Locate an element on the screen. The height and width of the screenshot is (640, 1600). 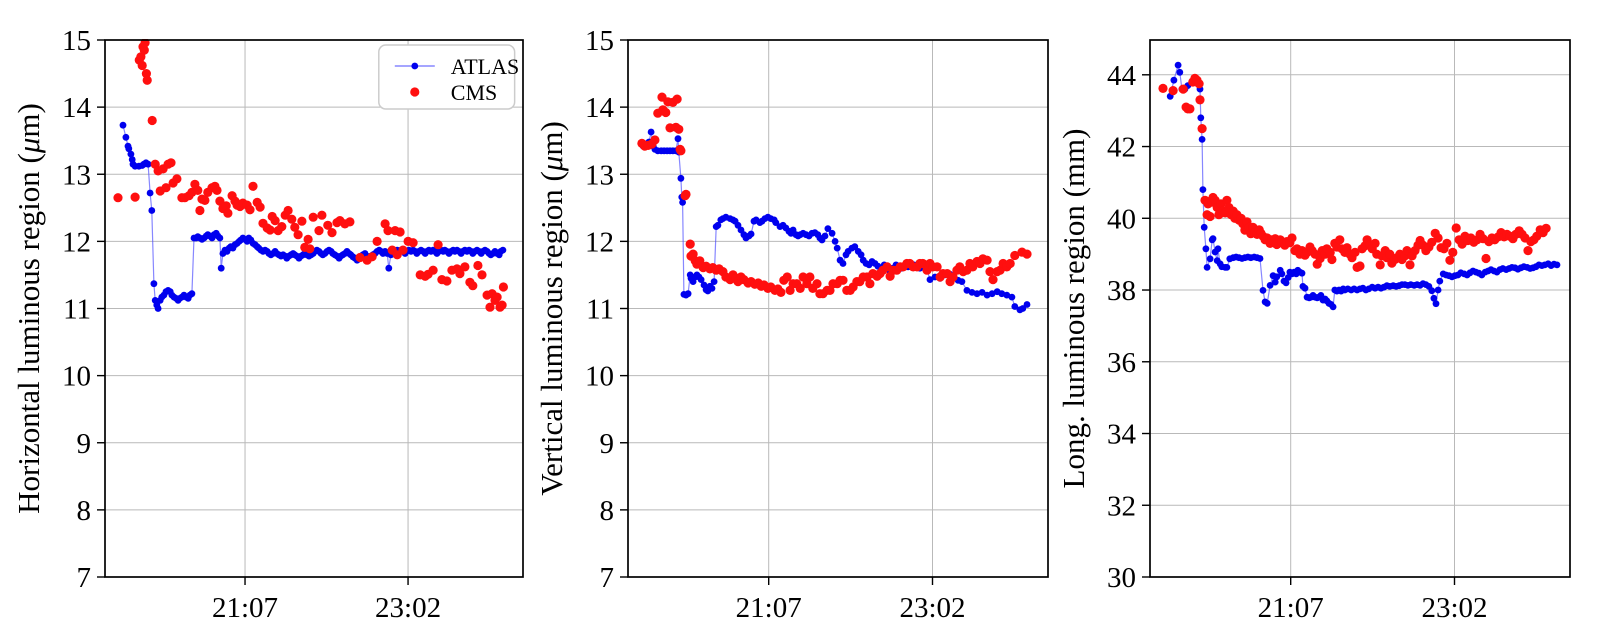
series-cms is located at coordinates (834, 195).